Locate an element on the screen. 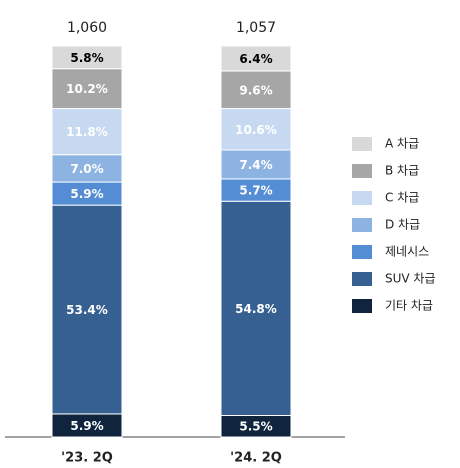 The height and width of the screenshot is (468, 460). legend-label: SUV 차급 is located at coordinates (410, 279).